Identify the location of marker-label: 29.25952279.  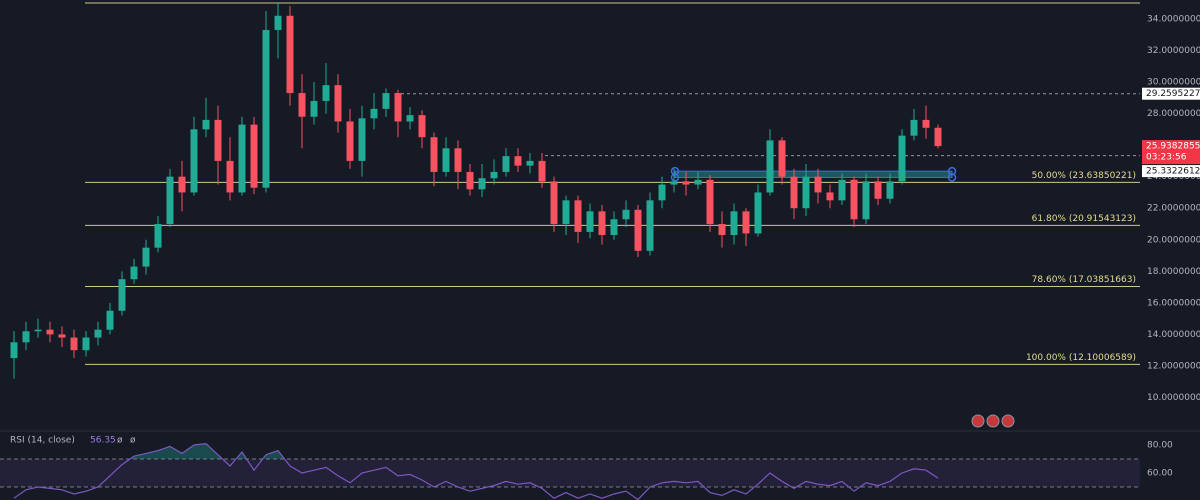
(1173, 94).